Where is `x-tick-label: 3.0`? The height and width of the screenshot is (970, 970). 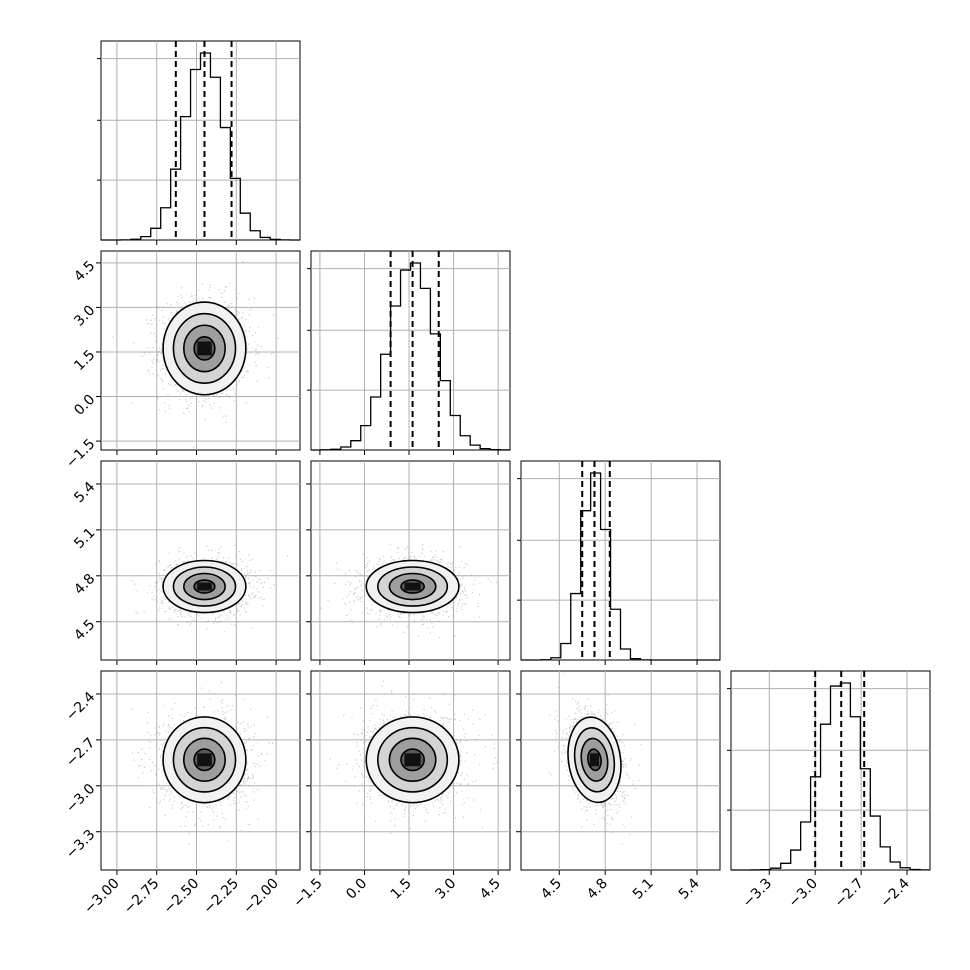 x-tick-label: 3.0 is located at coordinates (445, 889).